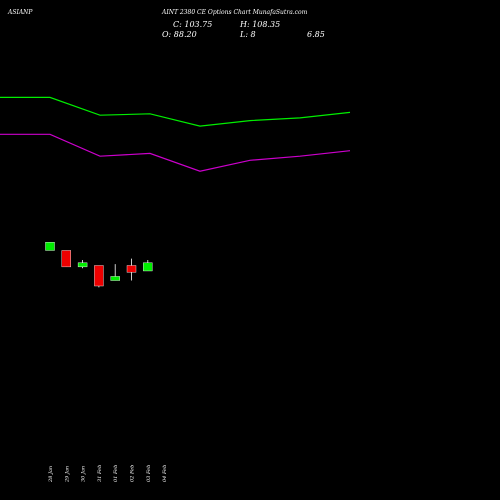 The image size is (500, 500). What do you see at coordinates (84, 474) in the screenshot?
I see `x-tick-label: 30 Jan` at bounding box center [84, 474].